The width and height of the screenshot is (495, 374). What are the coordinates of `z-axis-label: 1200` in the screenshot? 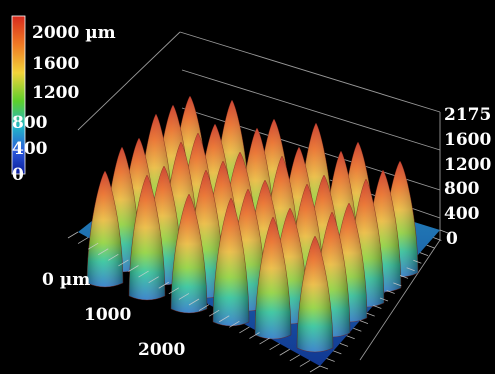 It's located at (467, 165).